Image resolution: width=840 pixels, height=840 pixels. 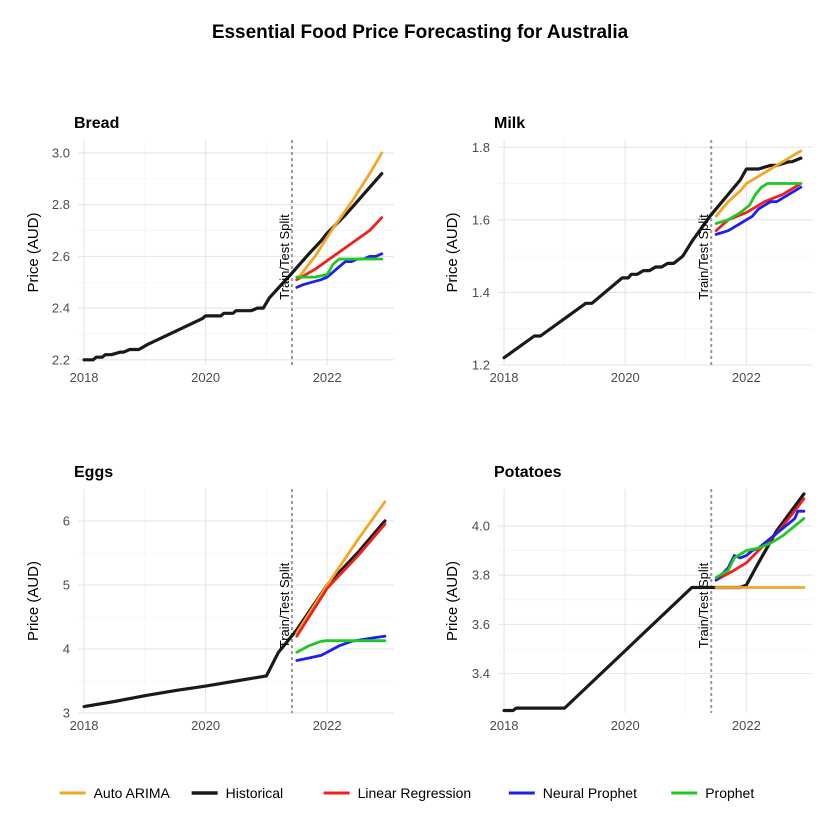 I want to click on panel-title: Eggs, so click(x=93, y=472).